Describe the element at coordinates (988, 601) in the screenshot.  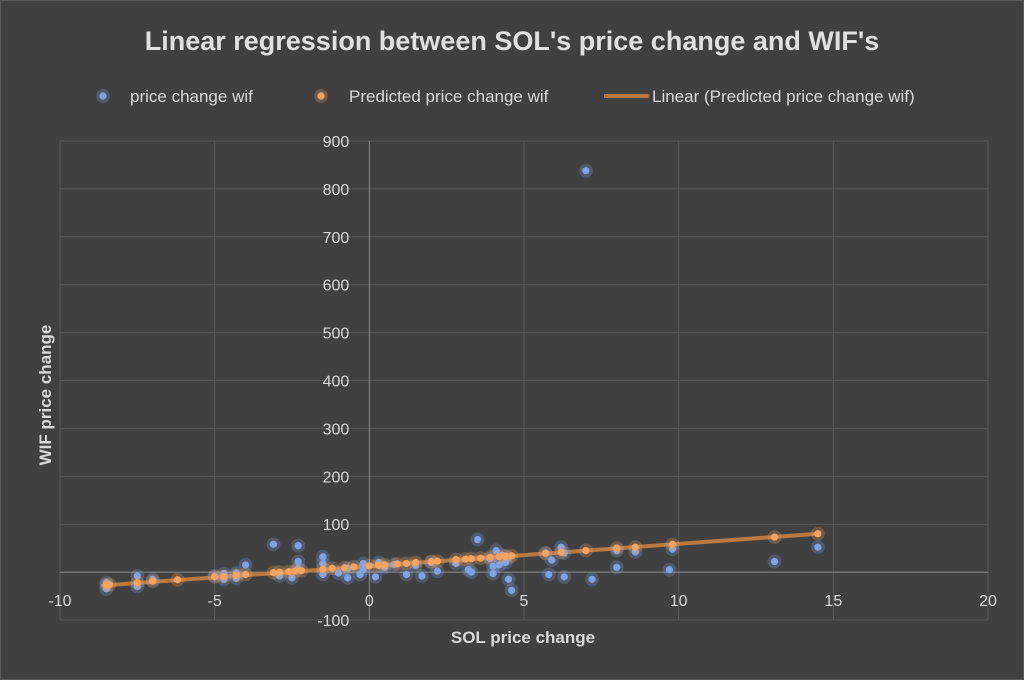
I see `x-tick-label: 20` at that location.